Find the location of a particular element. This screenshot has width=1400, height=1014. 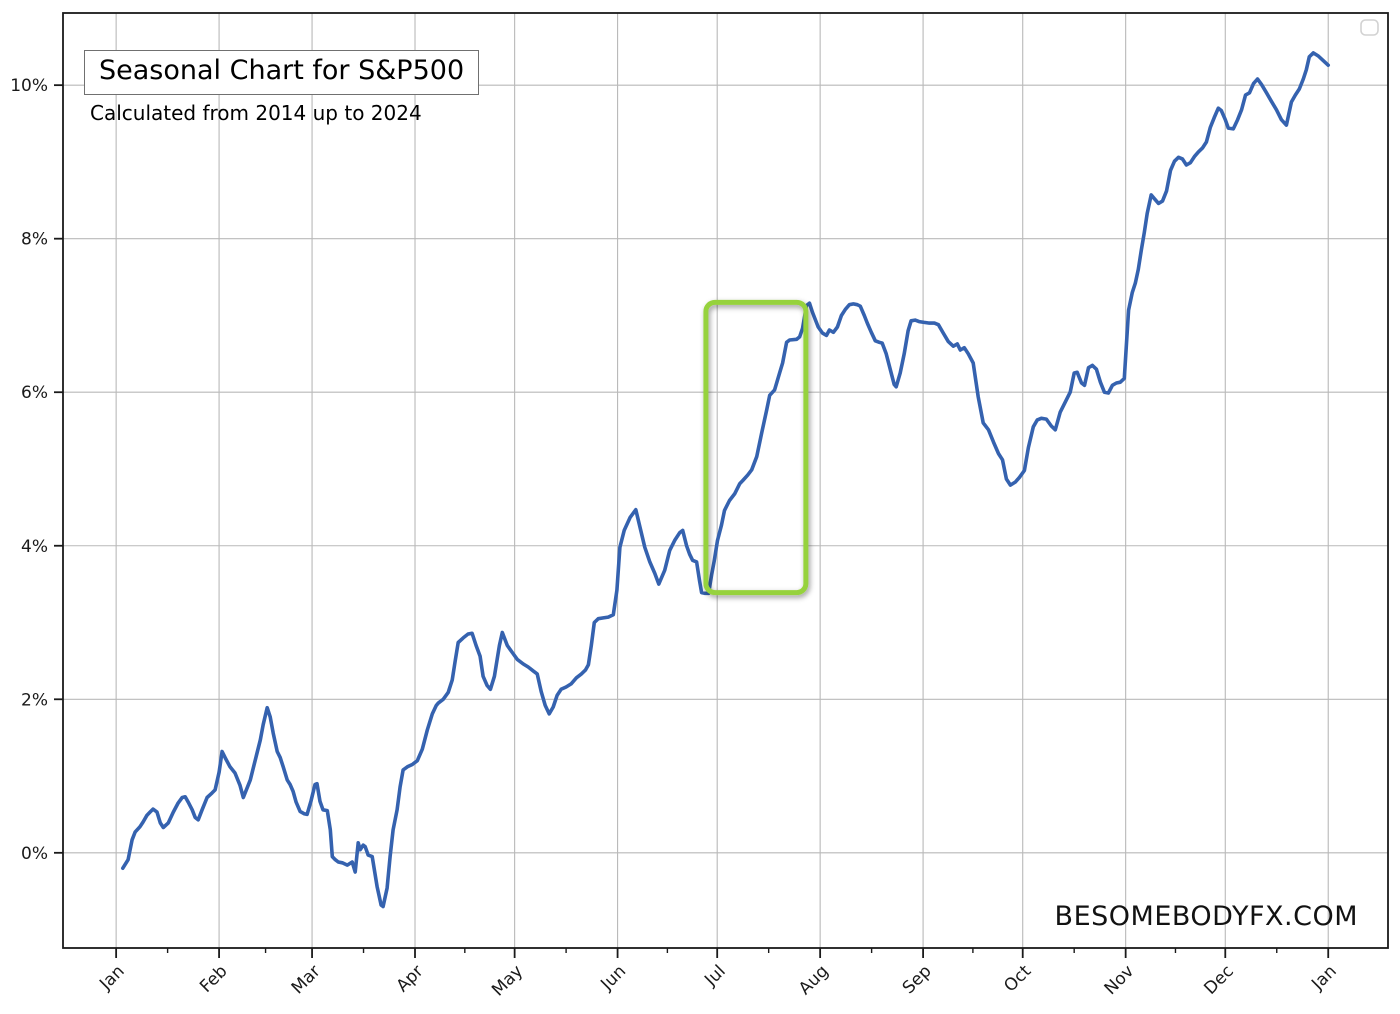

x-tick-label: May is located at coordinates (507, 980).